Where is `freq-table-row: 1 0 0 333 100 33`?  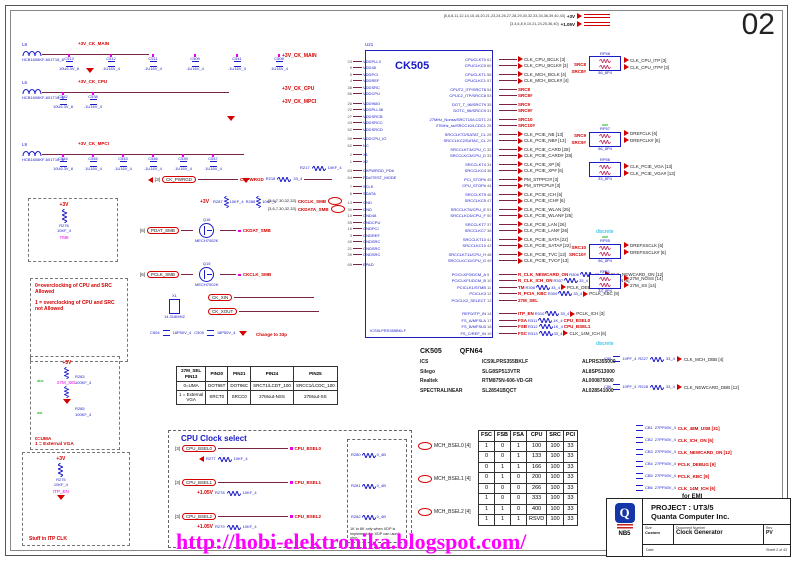 freq-table-row: 1 0 0 333 100 33 is located at coordinates (528, 499).